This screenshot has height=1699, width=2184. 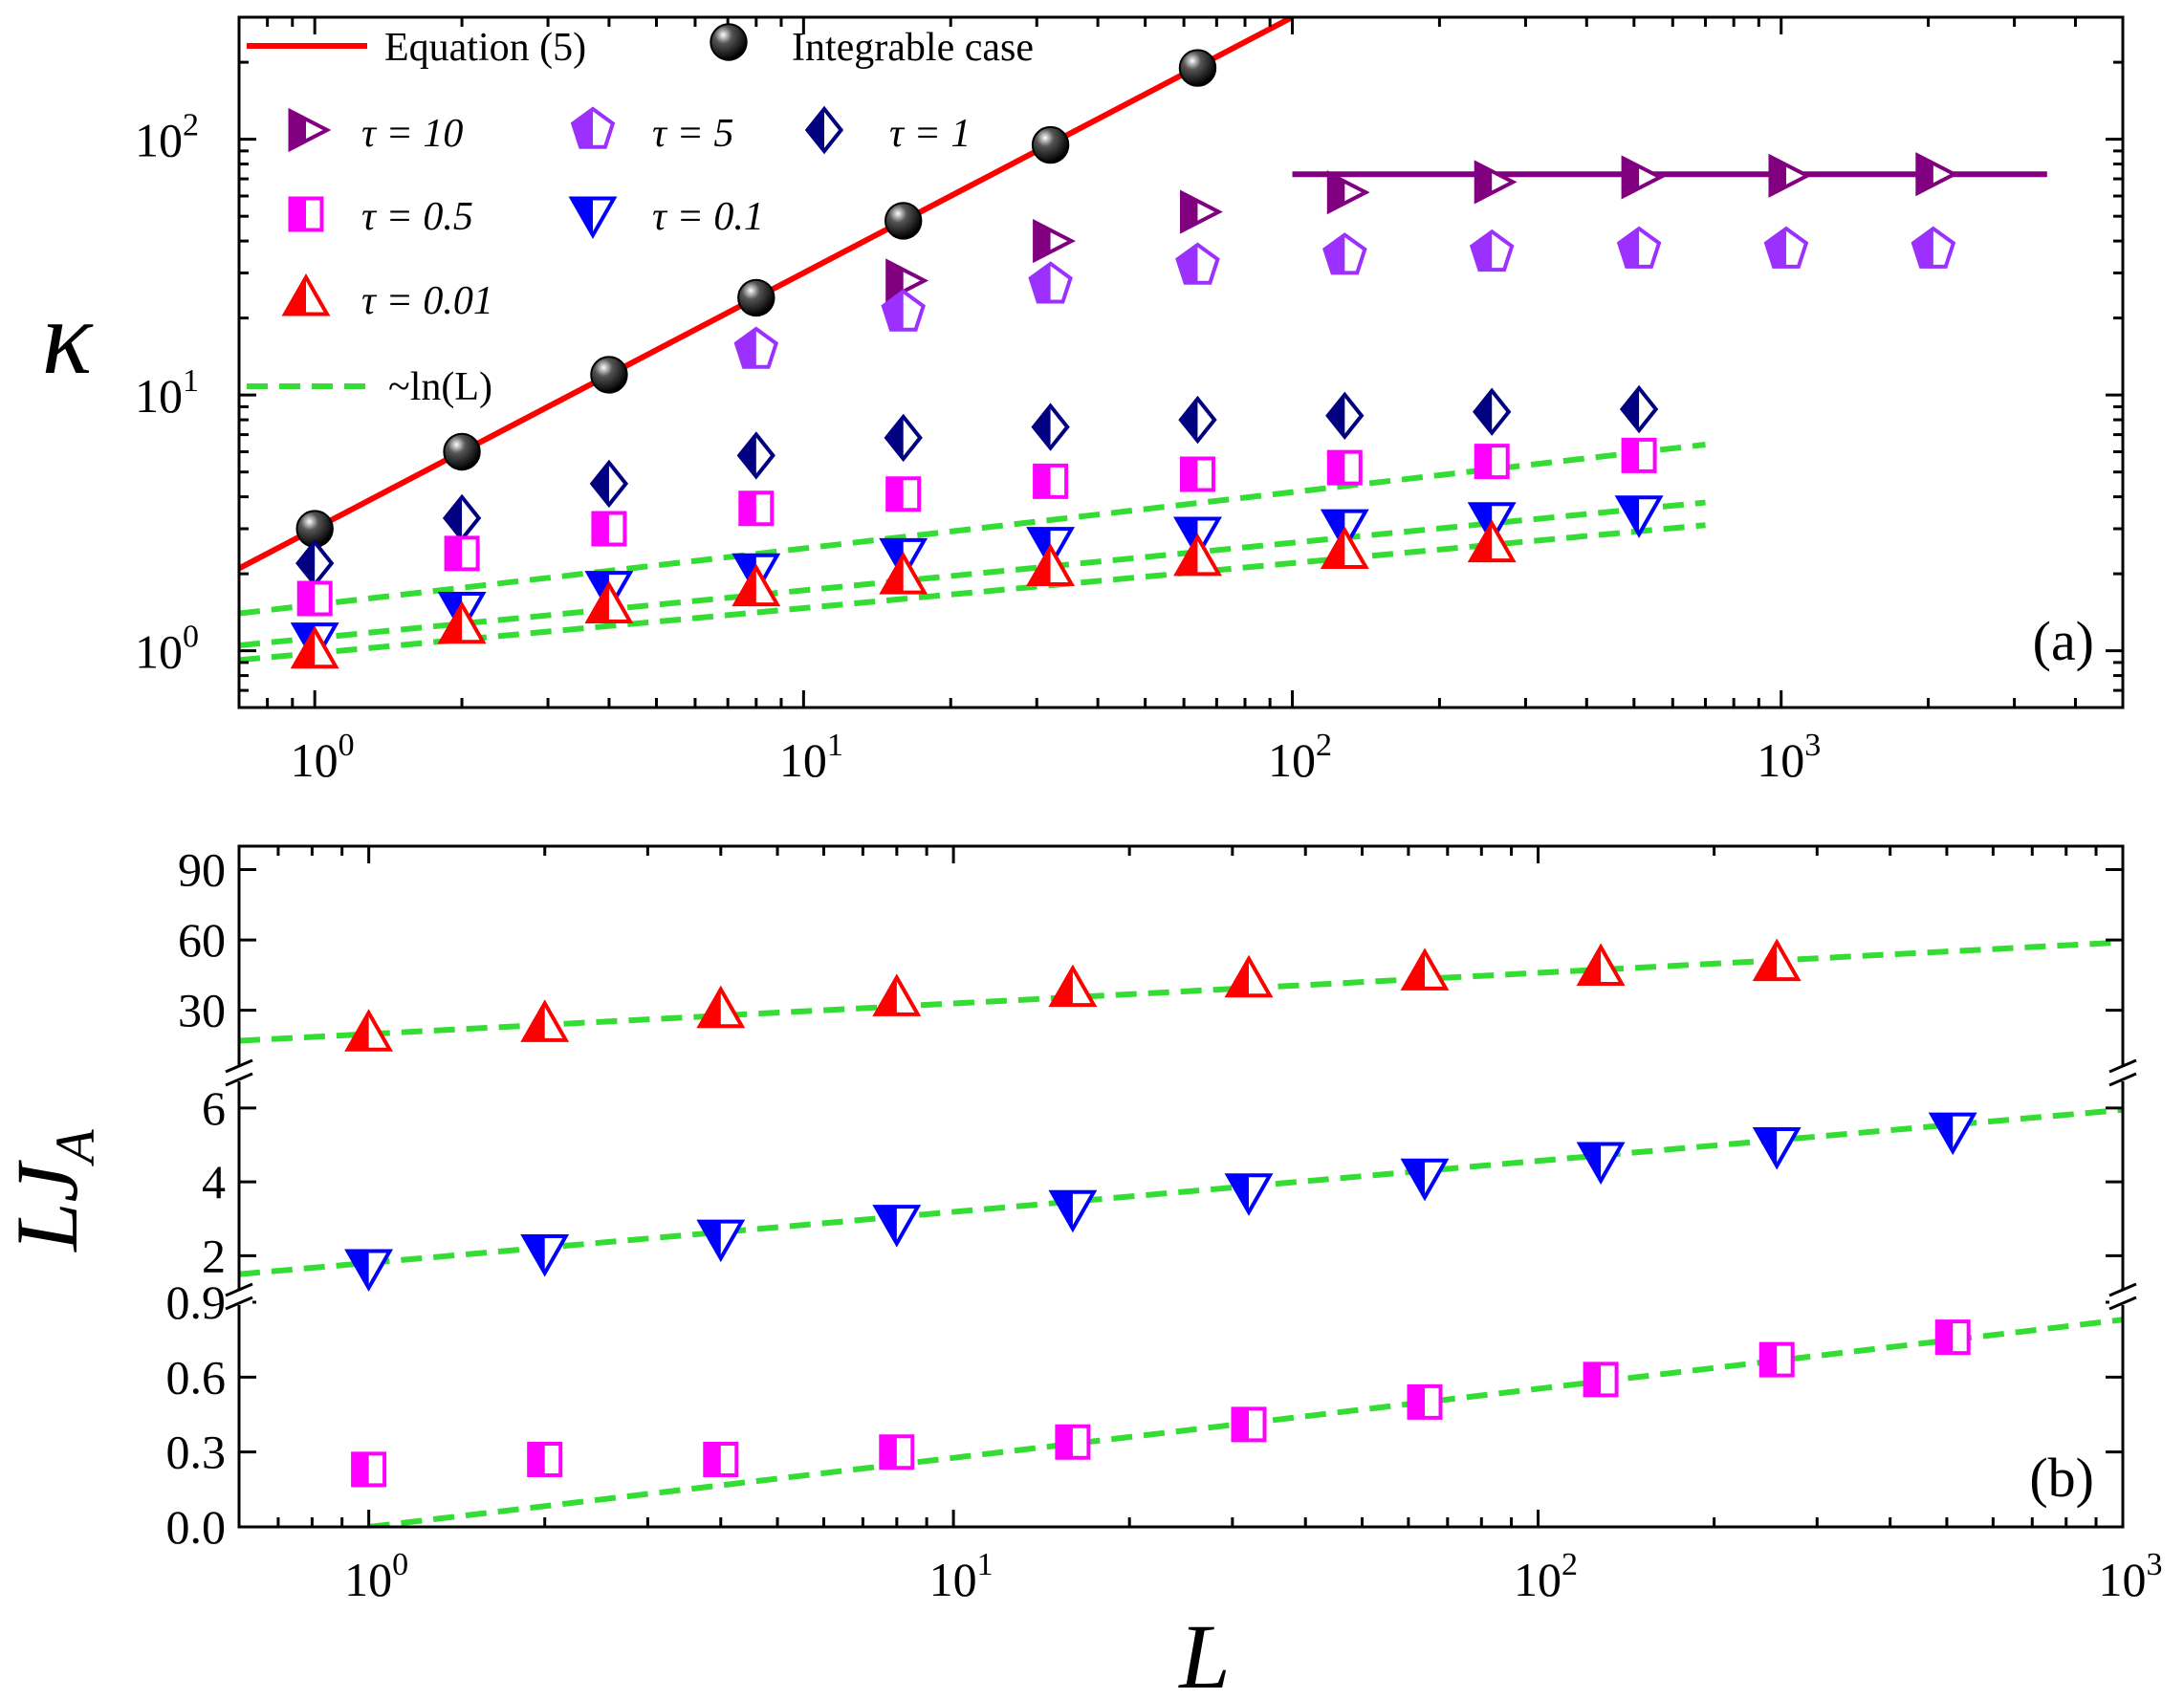 I want to click on panel-b-y-axis-label: LJA, so click(x=53, y=1191).